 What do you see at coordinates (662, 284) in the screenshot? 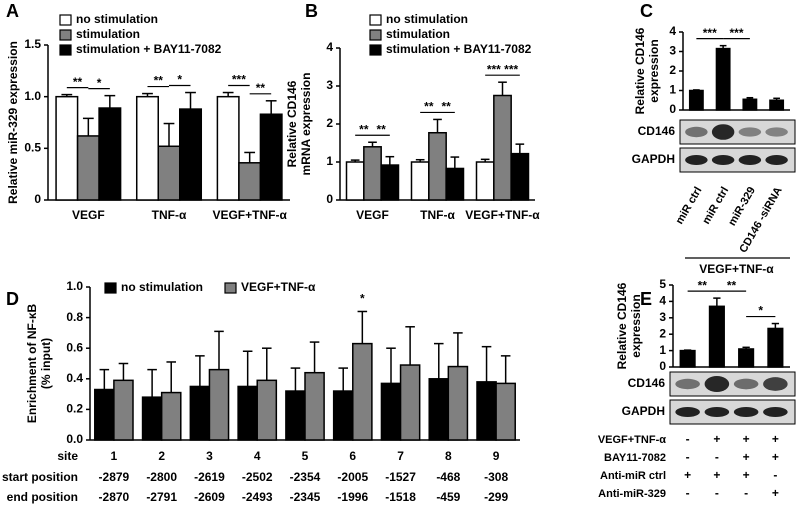
I see `y-tick-label: 5` at bounding box center [662, 284].